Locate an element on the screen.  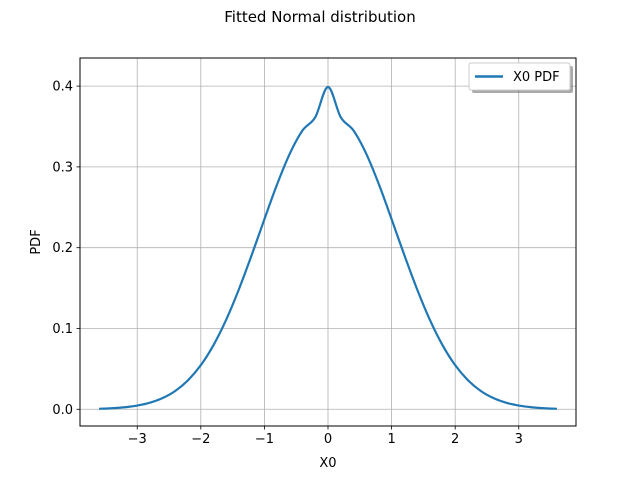
x-tick-label: 1 is located at coordinates (391, 439).